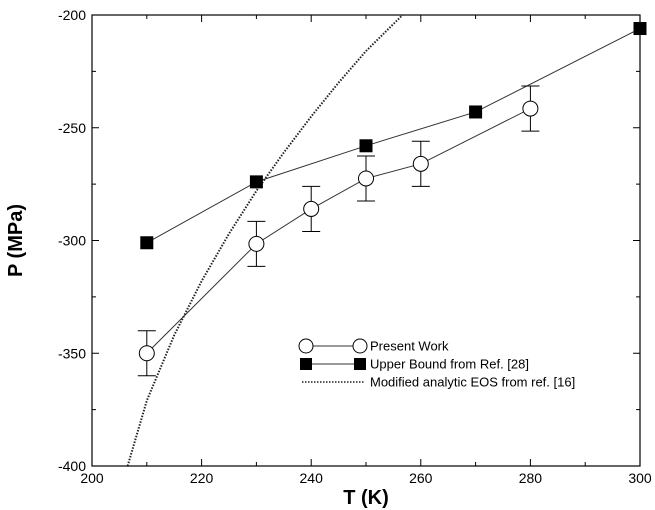 This screenshot has height=510, width=655. Describe the element at coordinates (72, 466) in the screenshot. I see `y-tick-label: -400` at that location.